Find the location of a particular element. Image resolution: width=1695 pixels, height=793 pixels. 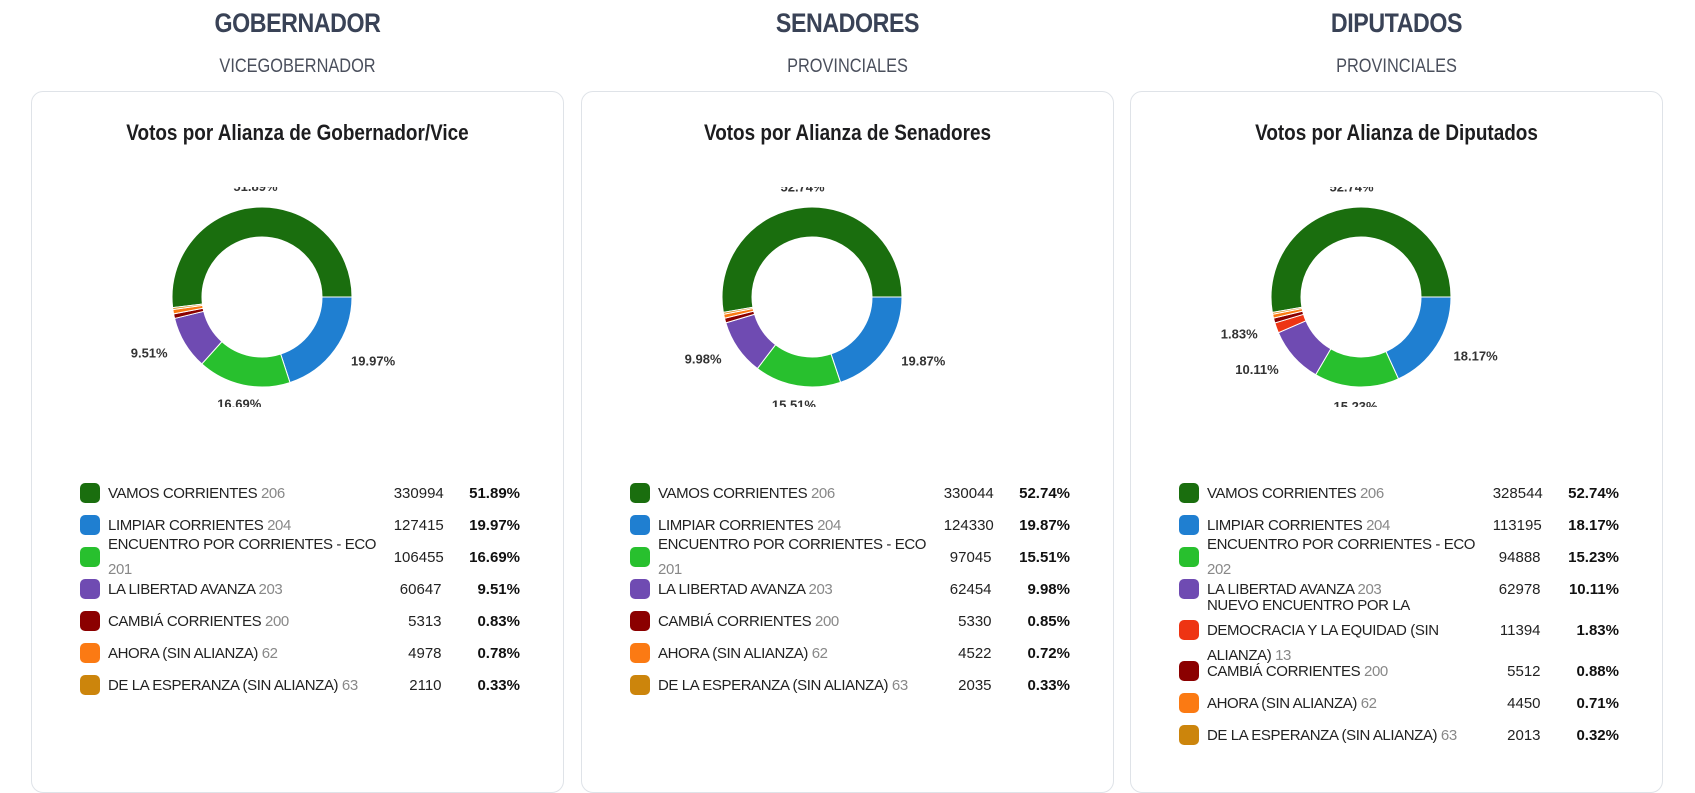

party-code: 62 is located at coordinates (1368, 703).